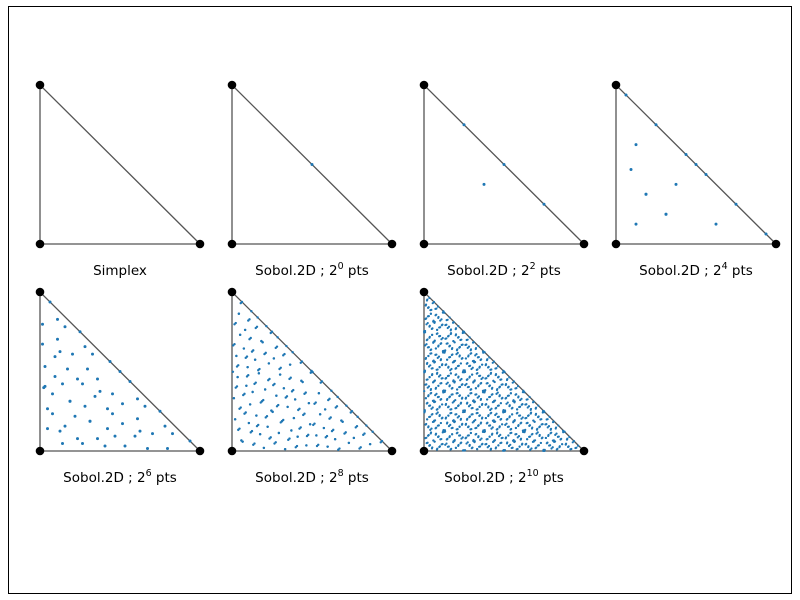 This screenshot has height=600, width=800. Describe the element at coordinates (149, 473) in the screenshot. I see `panel-title-exponent: 6` at that location.